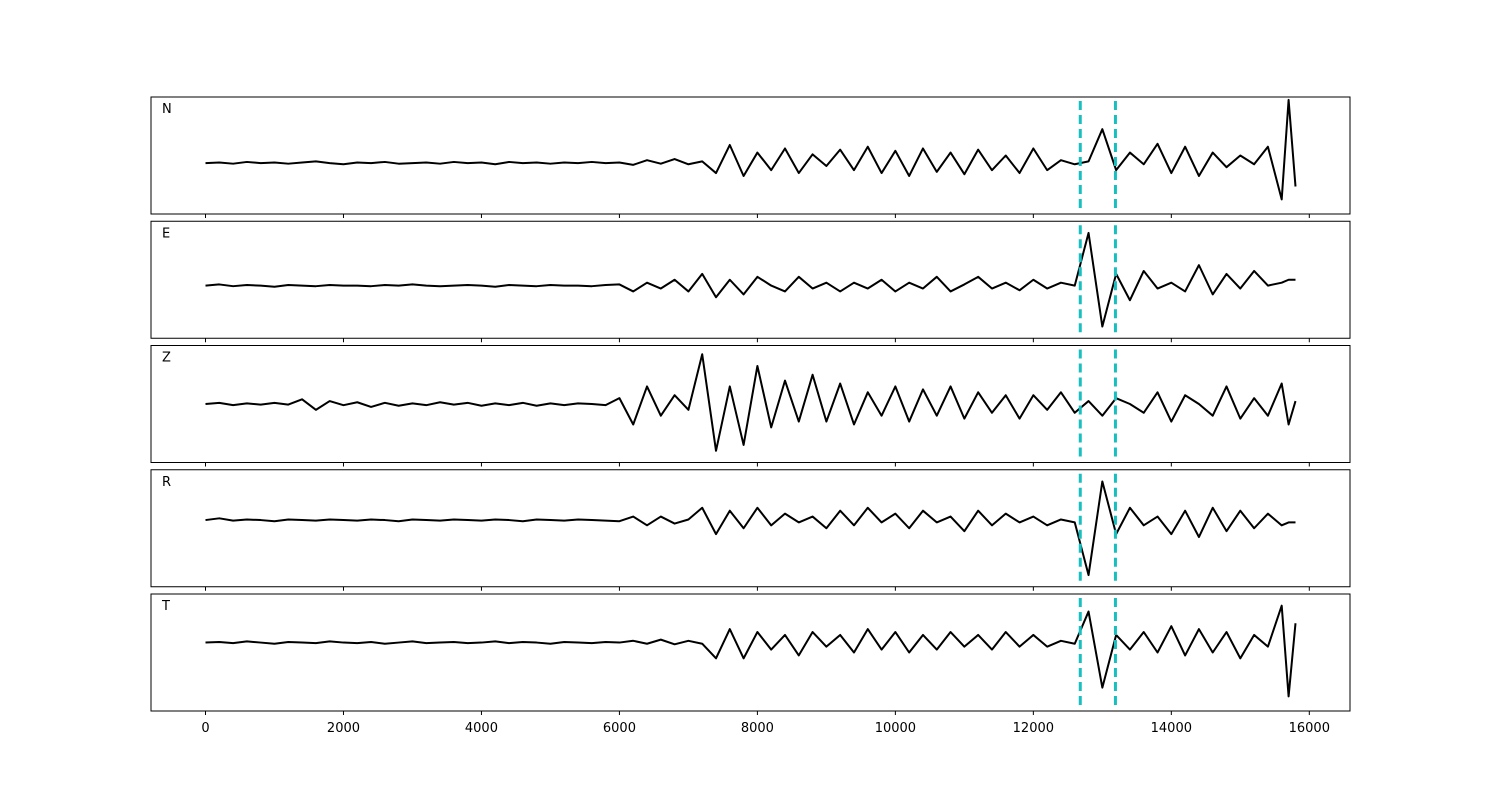 This screenshot has width=1500, height=800. What do you see at coordinates (1309, 728) in the screenshot?
I see `x-tick-label: 16000` at bounding box center [1309, 728].